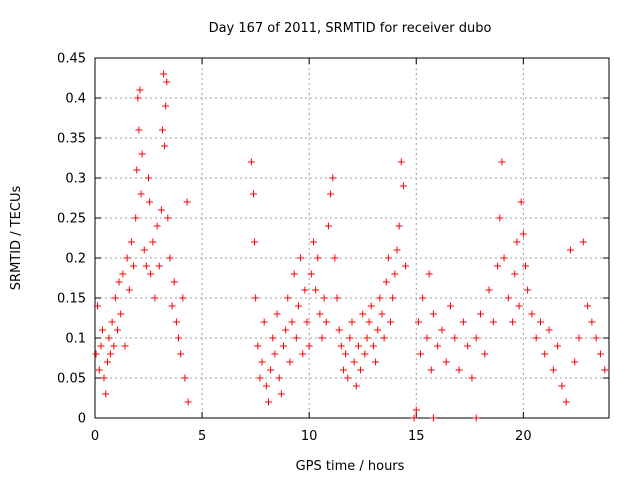 The width and height of the screenshot is (640, 480). Describe the element at coordinates (416, 436) in the screenshot. I see `x-tick-label: 15` at that location.